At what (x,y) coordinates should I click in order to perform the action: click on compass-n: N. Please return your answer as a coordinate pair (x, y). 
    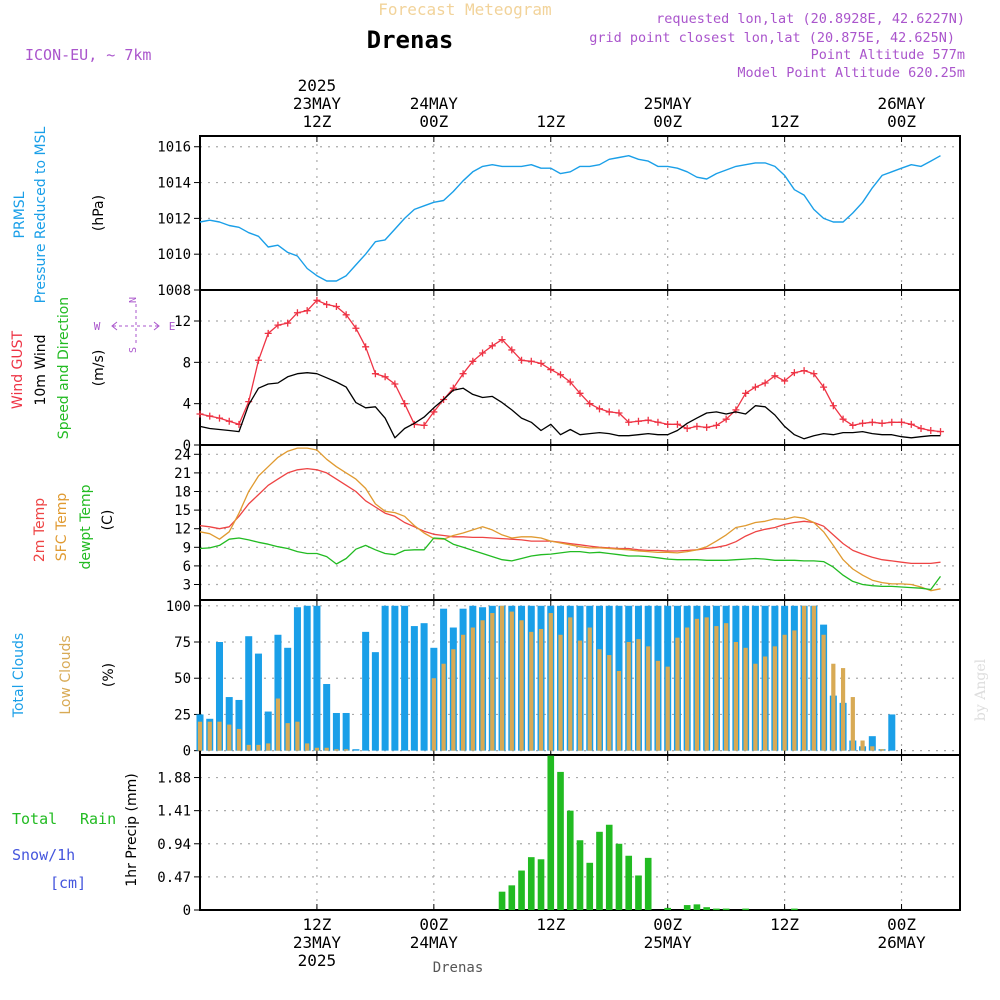
    Looking at the image, I should click on (133, 300).